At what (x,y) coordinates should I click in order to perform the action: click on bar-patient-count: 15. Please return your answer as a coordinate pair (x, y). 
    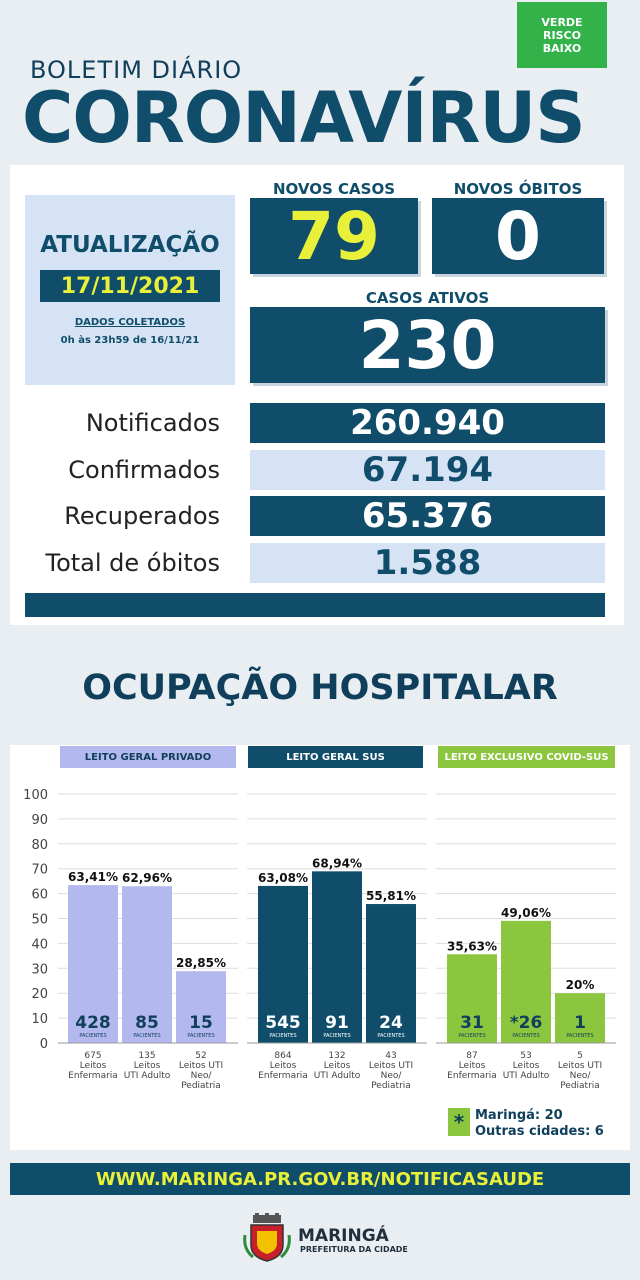
    Looking at the image, I should click on (201, 1023).